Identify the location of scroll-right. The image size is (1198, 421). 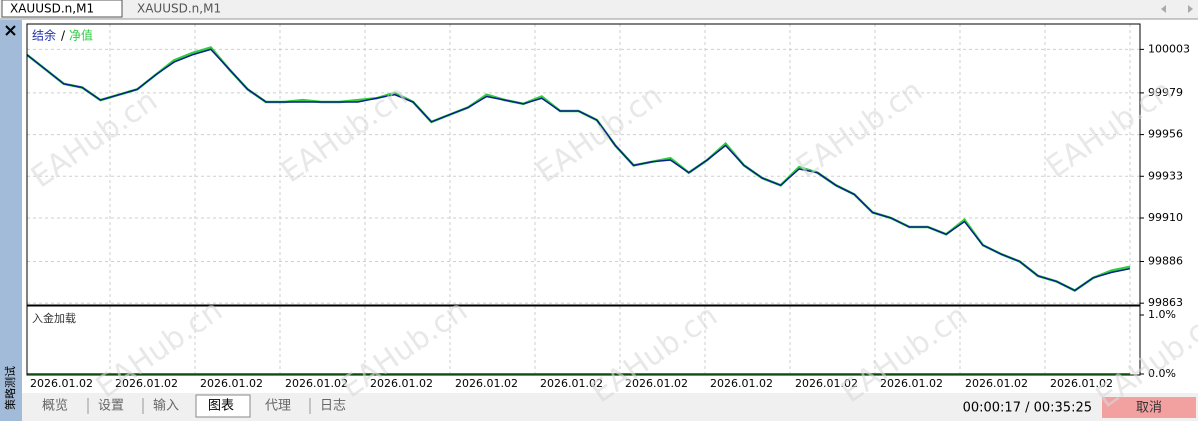
(1190, 9).